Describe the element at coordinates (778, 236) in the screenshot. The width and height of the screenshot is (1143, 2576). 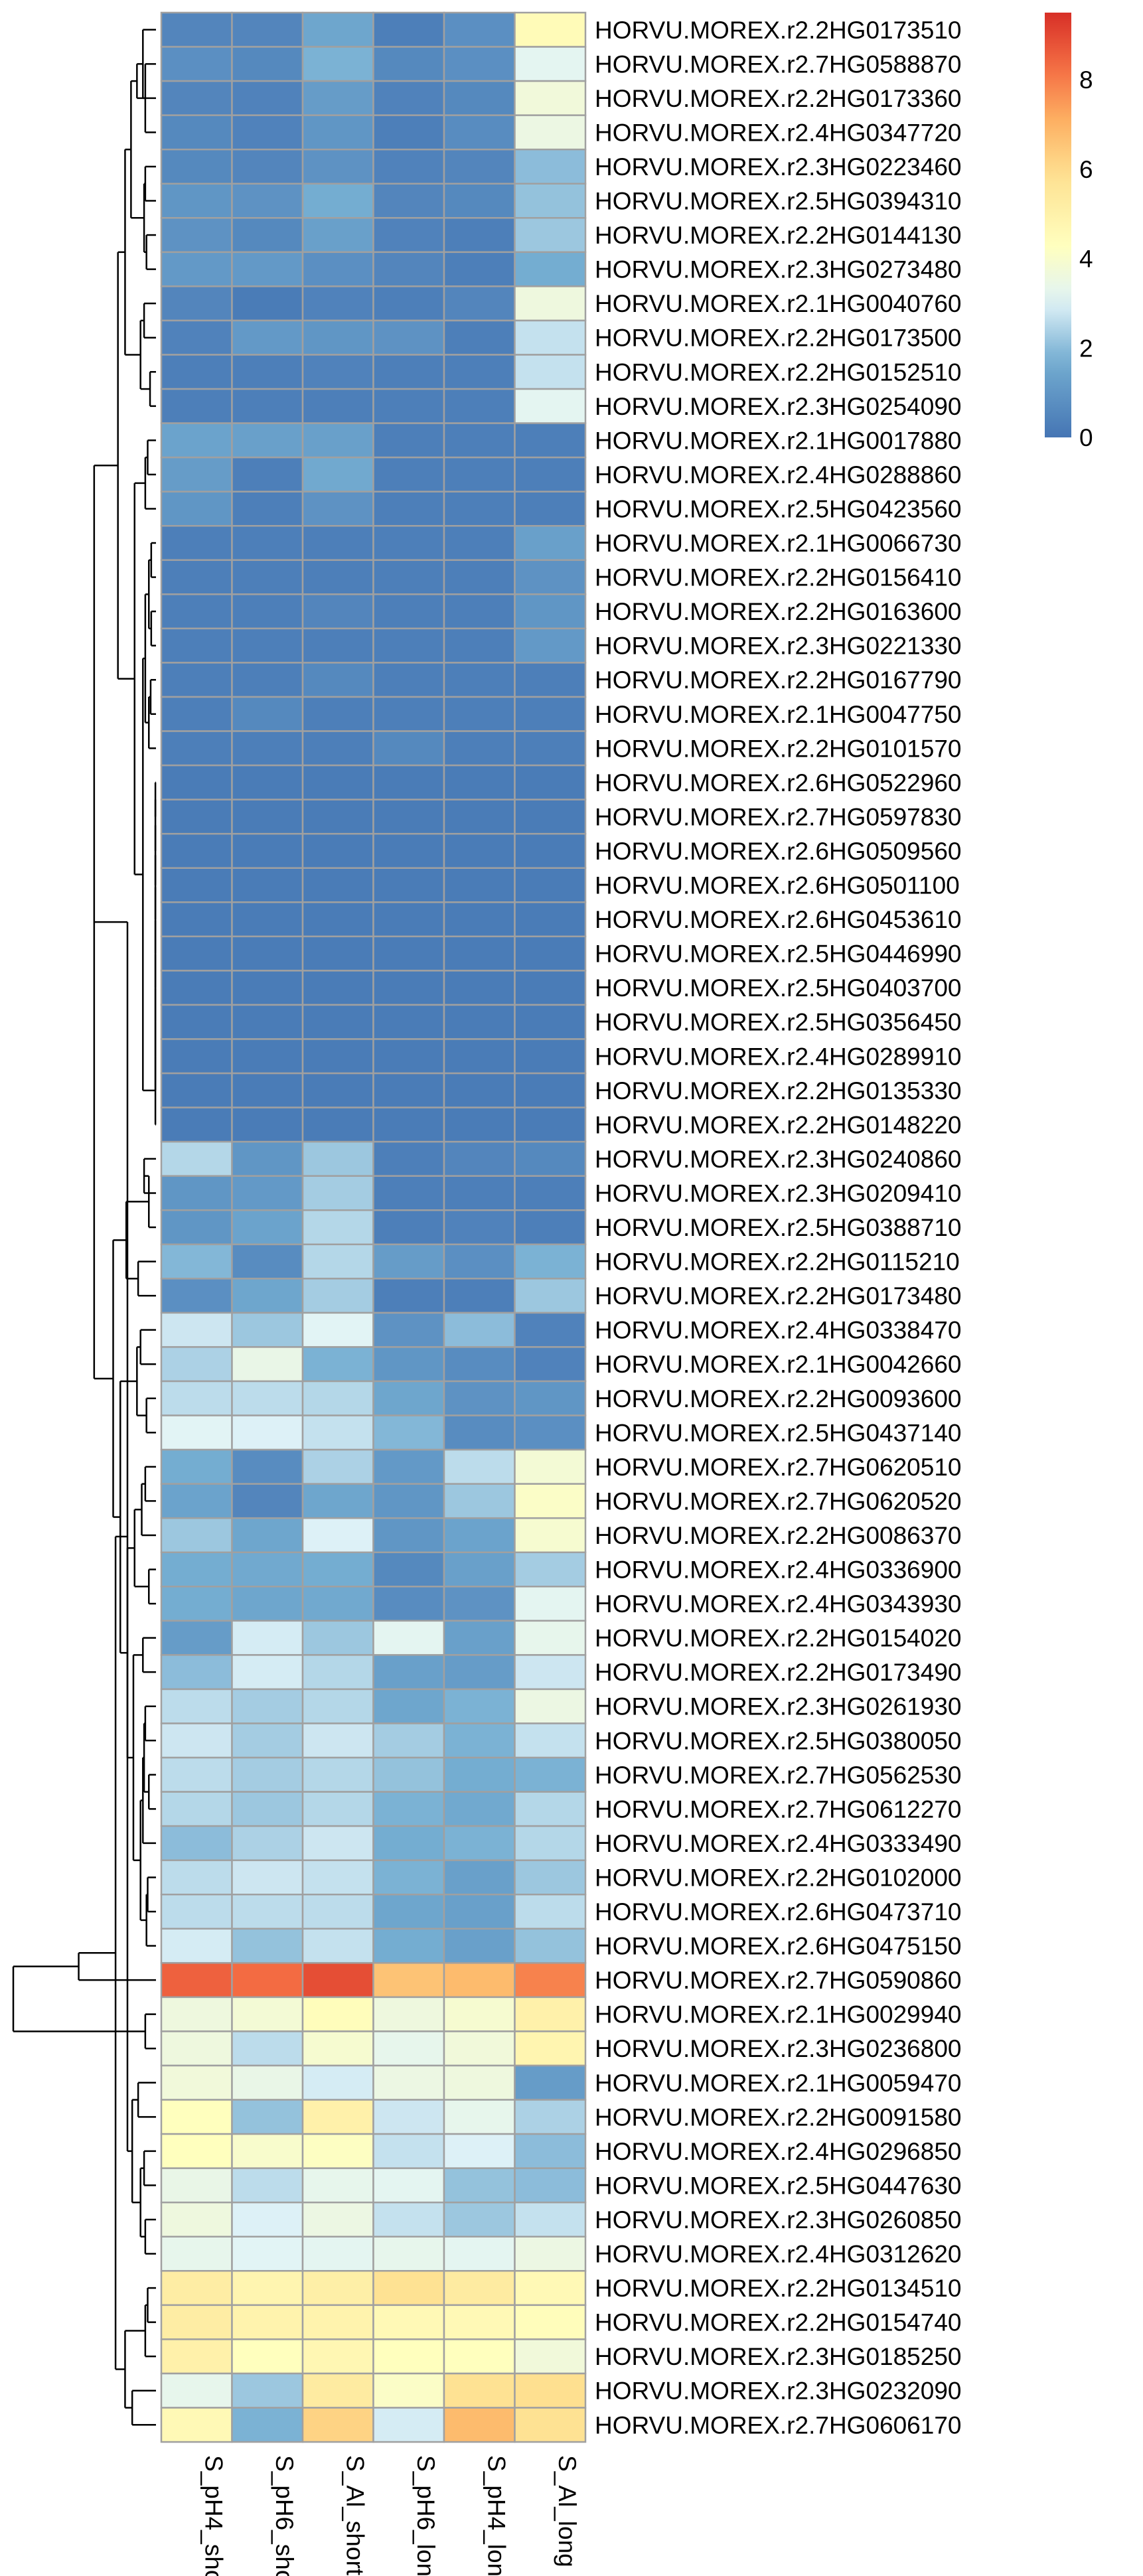
I see `row-label: HORVU.MOREX.r2.2HG0144130` at that location.